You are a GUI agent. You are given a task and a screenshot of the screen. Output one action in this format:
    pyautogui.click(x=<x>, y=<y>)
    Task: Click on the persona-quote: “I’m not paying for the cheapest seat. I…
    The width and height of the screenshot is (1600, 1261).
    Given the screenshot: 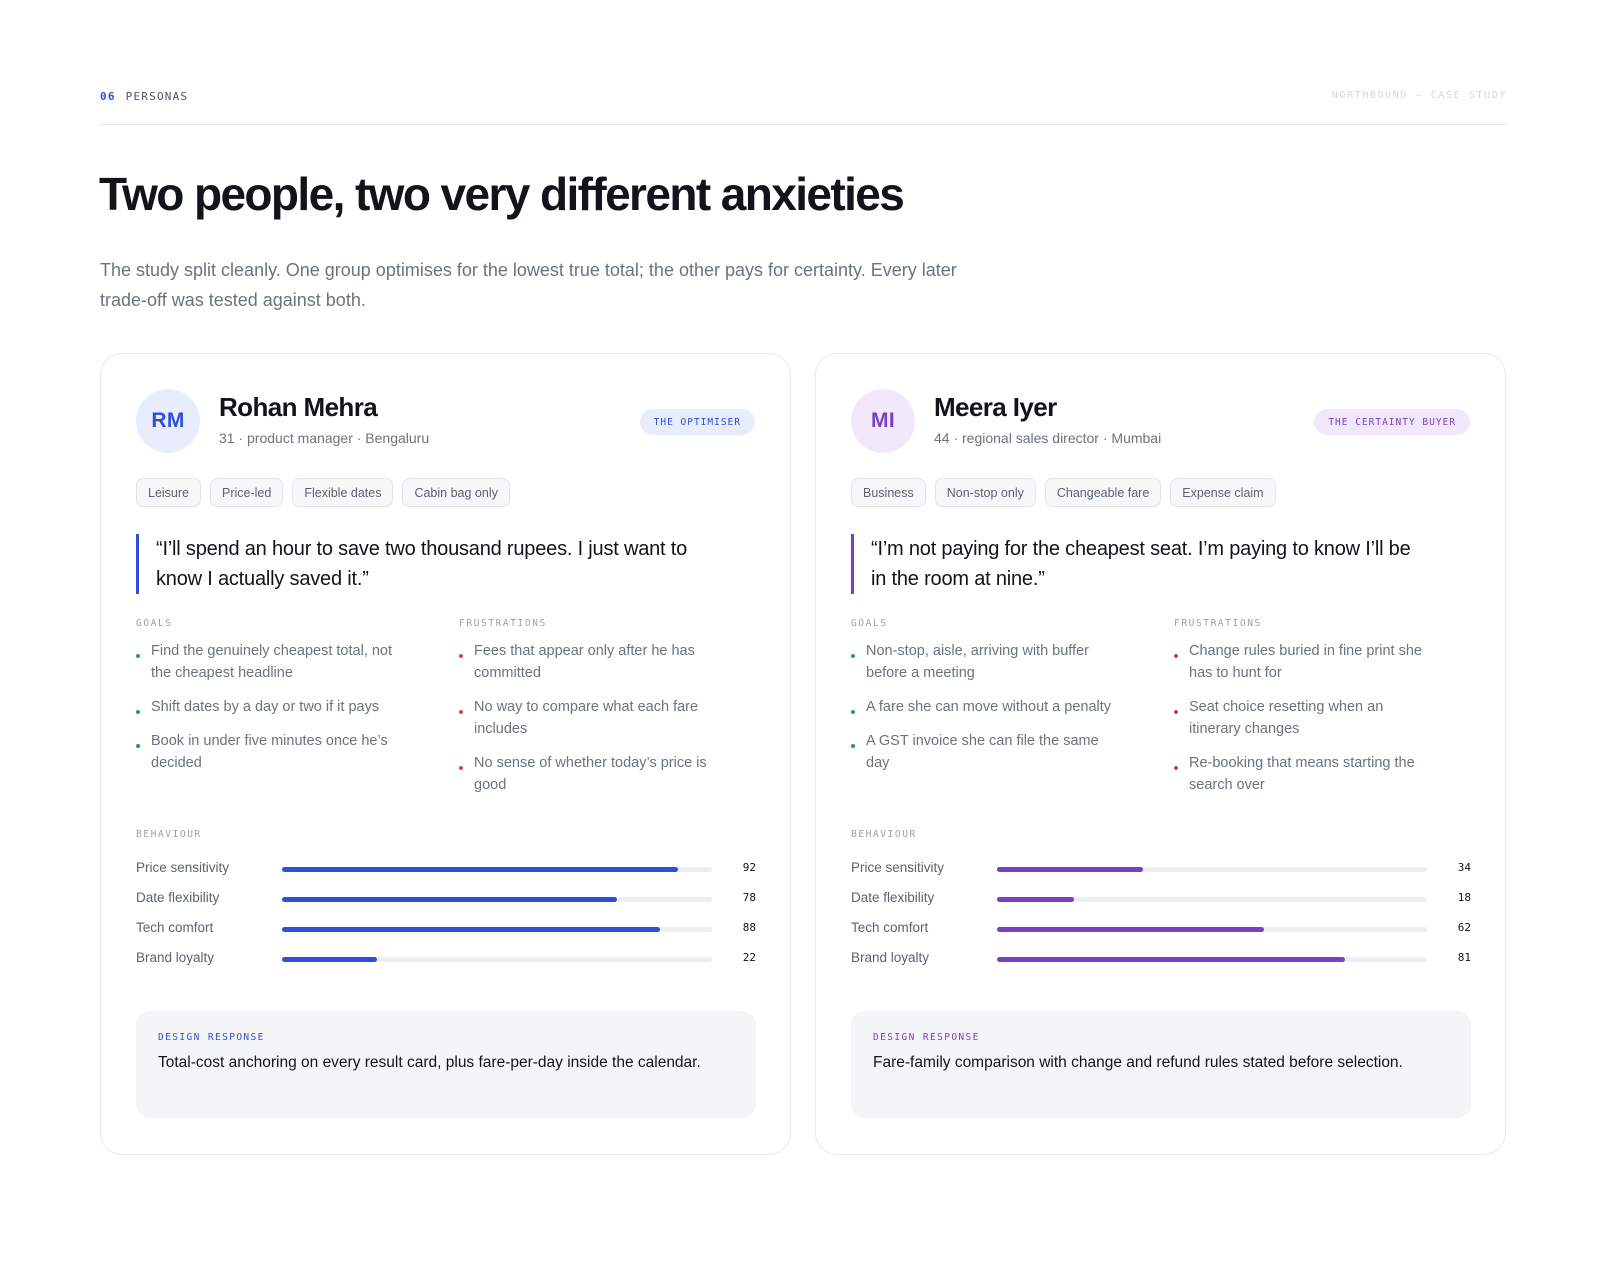 What is the action you would take?
    pyautogui.click(x=1136, y=564)
    